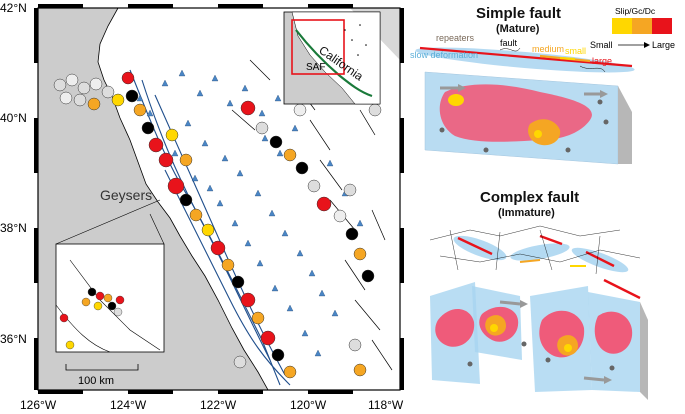 This screenshot has height=414, width=685. What do you see at coordinates (455, 38) in the screenshot?
I see `repeaters-label: repeaters` at bounding box center [455, 38].